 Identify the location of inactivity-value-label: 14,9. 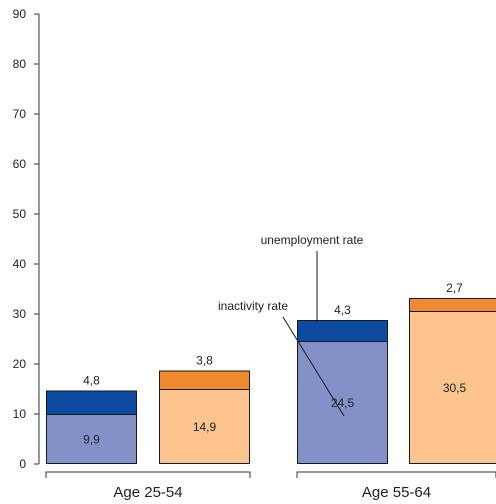
(205, 427).